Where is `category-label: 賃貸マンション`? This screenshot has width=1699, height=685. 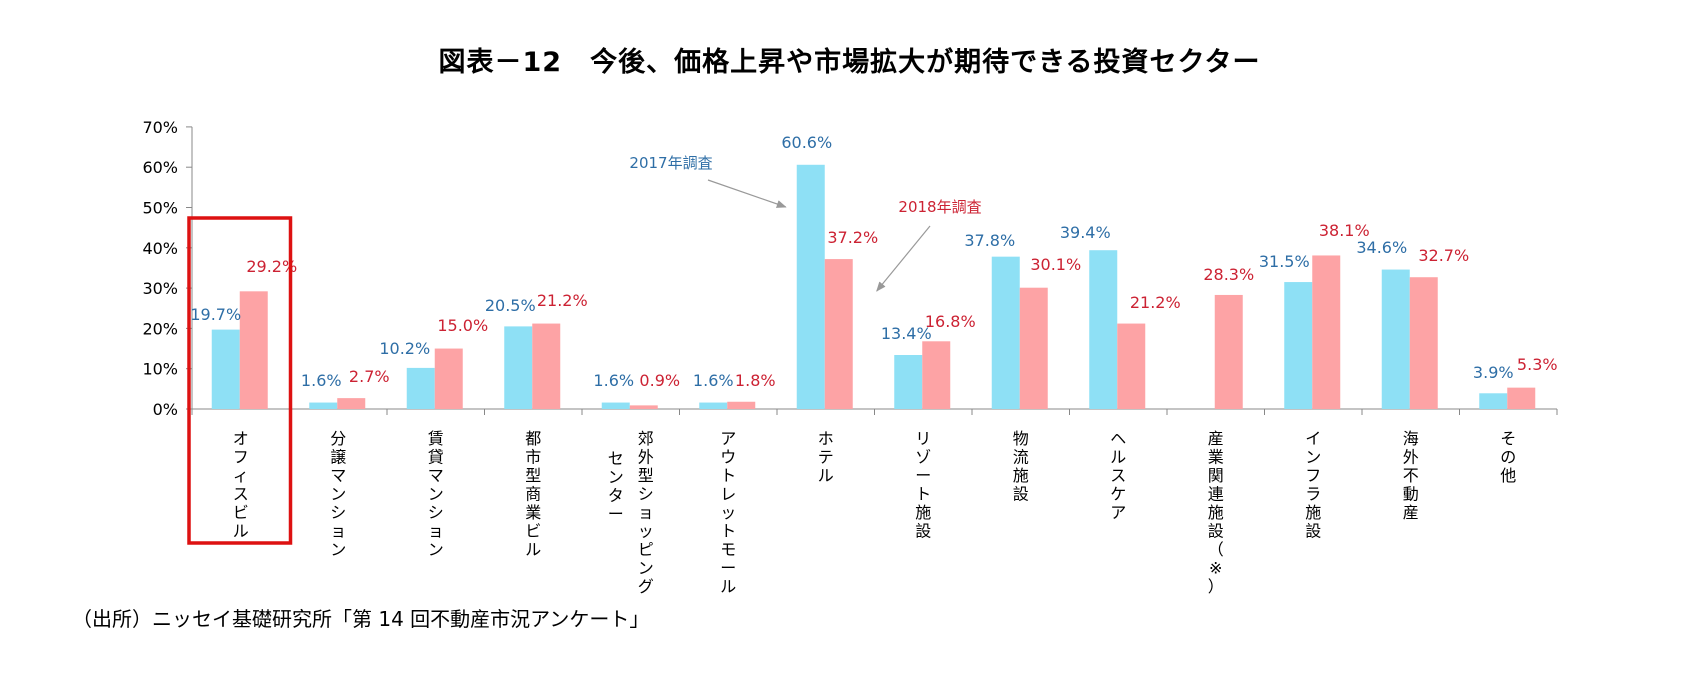 category-label: 賃貸マンション is located at coordinates (436, 494).